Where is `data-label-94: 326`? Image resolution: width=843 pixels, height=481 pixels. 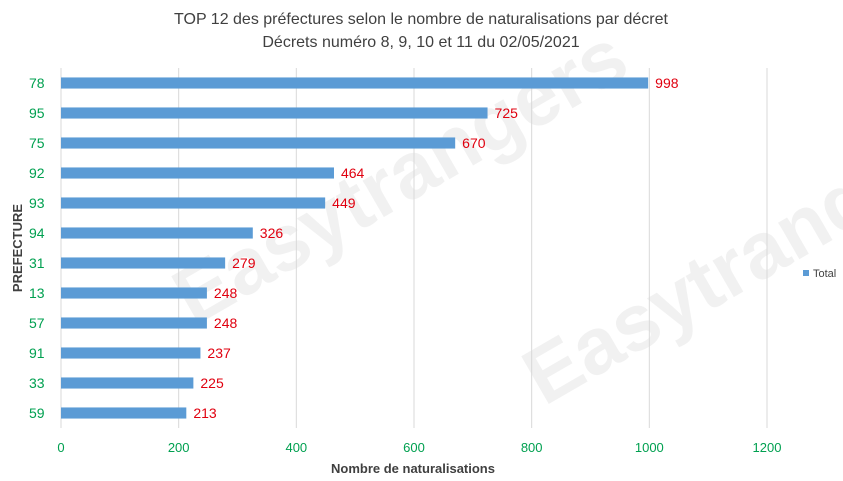
data-label-94: 326 is located at coordinates (272, 233).